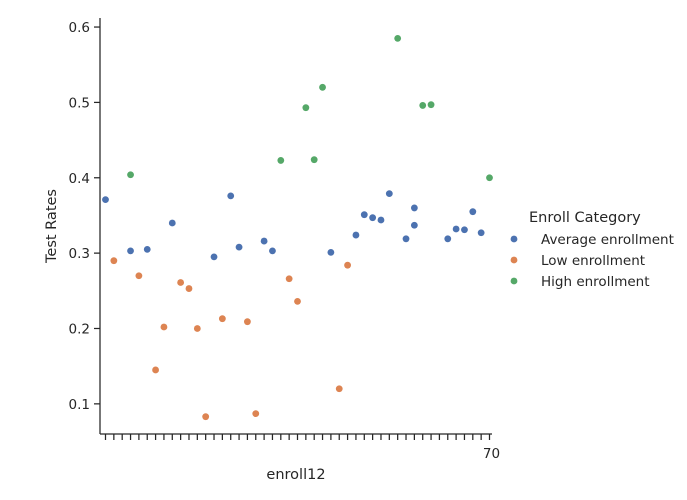 The width and height of the screenshot is (687, 500). Describe the element at coordinates (79, 254) in the screenshot. I see `y-tick-label: 0.3` at that location.